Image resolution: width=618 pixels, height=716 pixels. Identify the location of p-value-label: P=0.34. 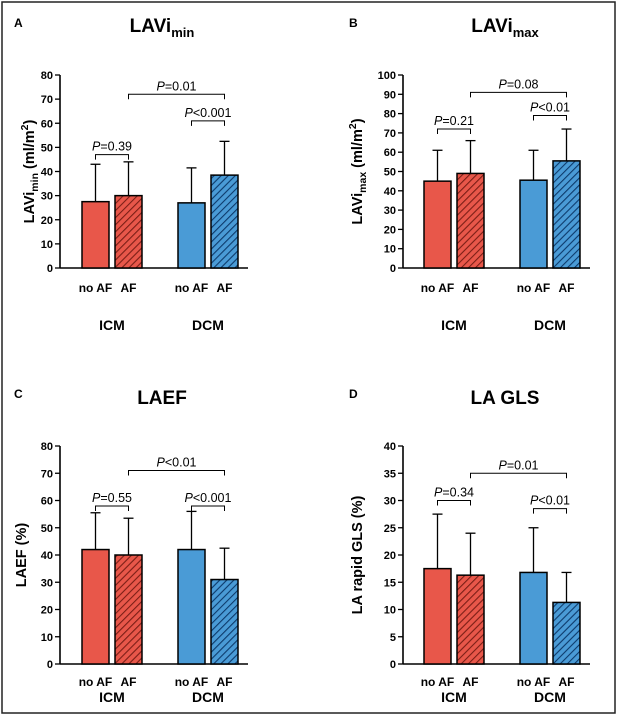
(454, 493).